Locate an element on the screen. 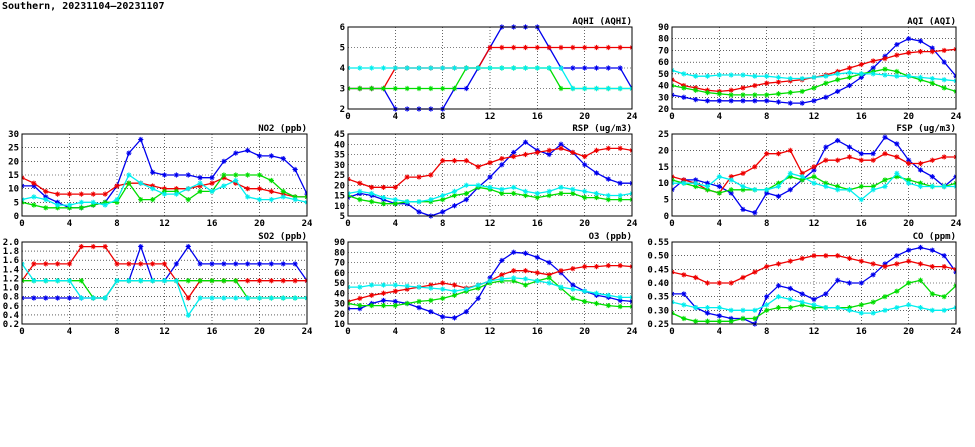 The image size is (975, 447). o3-ytick-label: 40 is located at coordinates (339, 294).